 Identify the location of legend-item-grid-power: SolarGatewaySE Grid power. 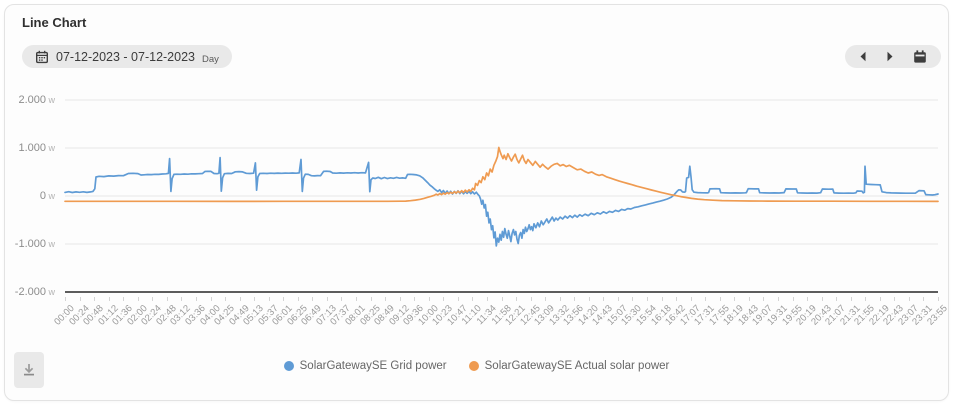
(365, 366).